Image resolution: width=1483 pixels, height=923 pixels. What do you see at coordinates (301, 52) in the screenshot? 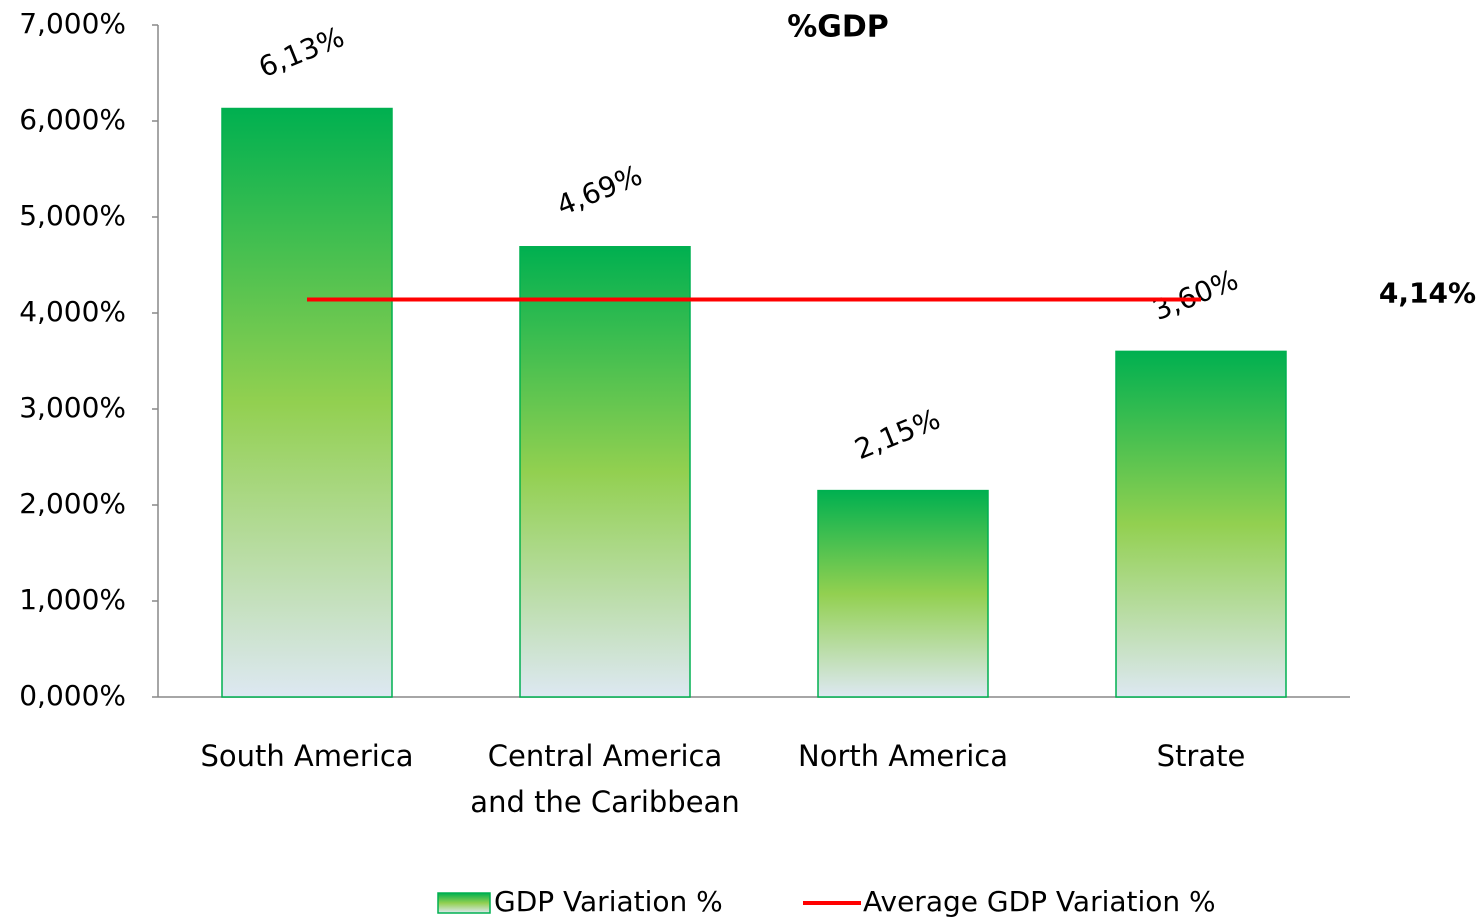
I see `data-label: 6,13%` at bounding box center [301, 52].